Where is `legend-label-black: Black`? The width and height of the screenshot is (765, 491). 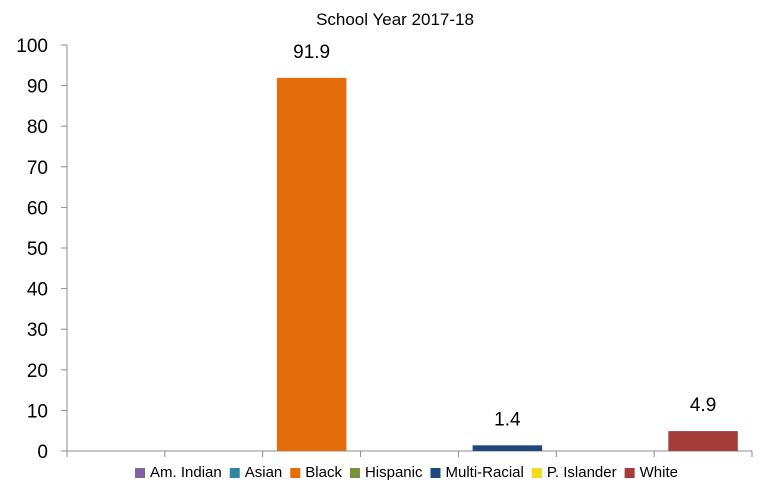 legend-label-black: Black is located at coordinates (323, 472).